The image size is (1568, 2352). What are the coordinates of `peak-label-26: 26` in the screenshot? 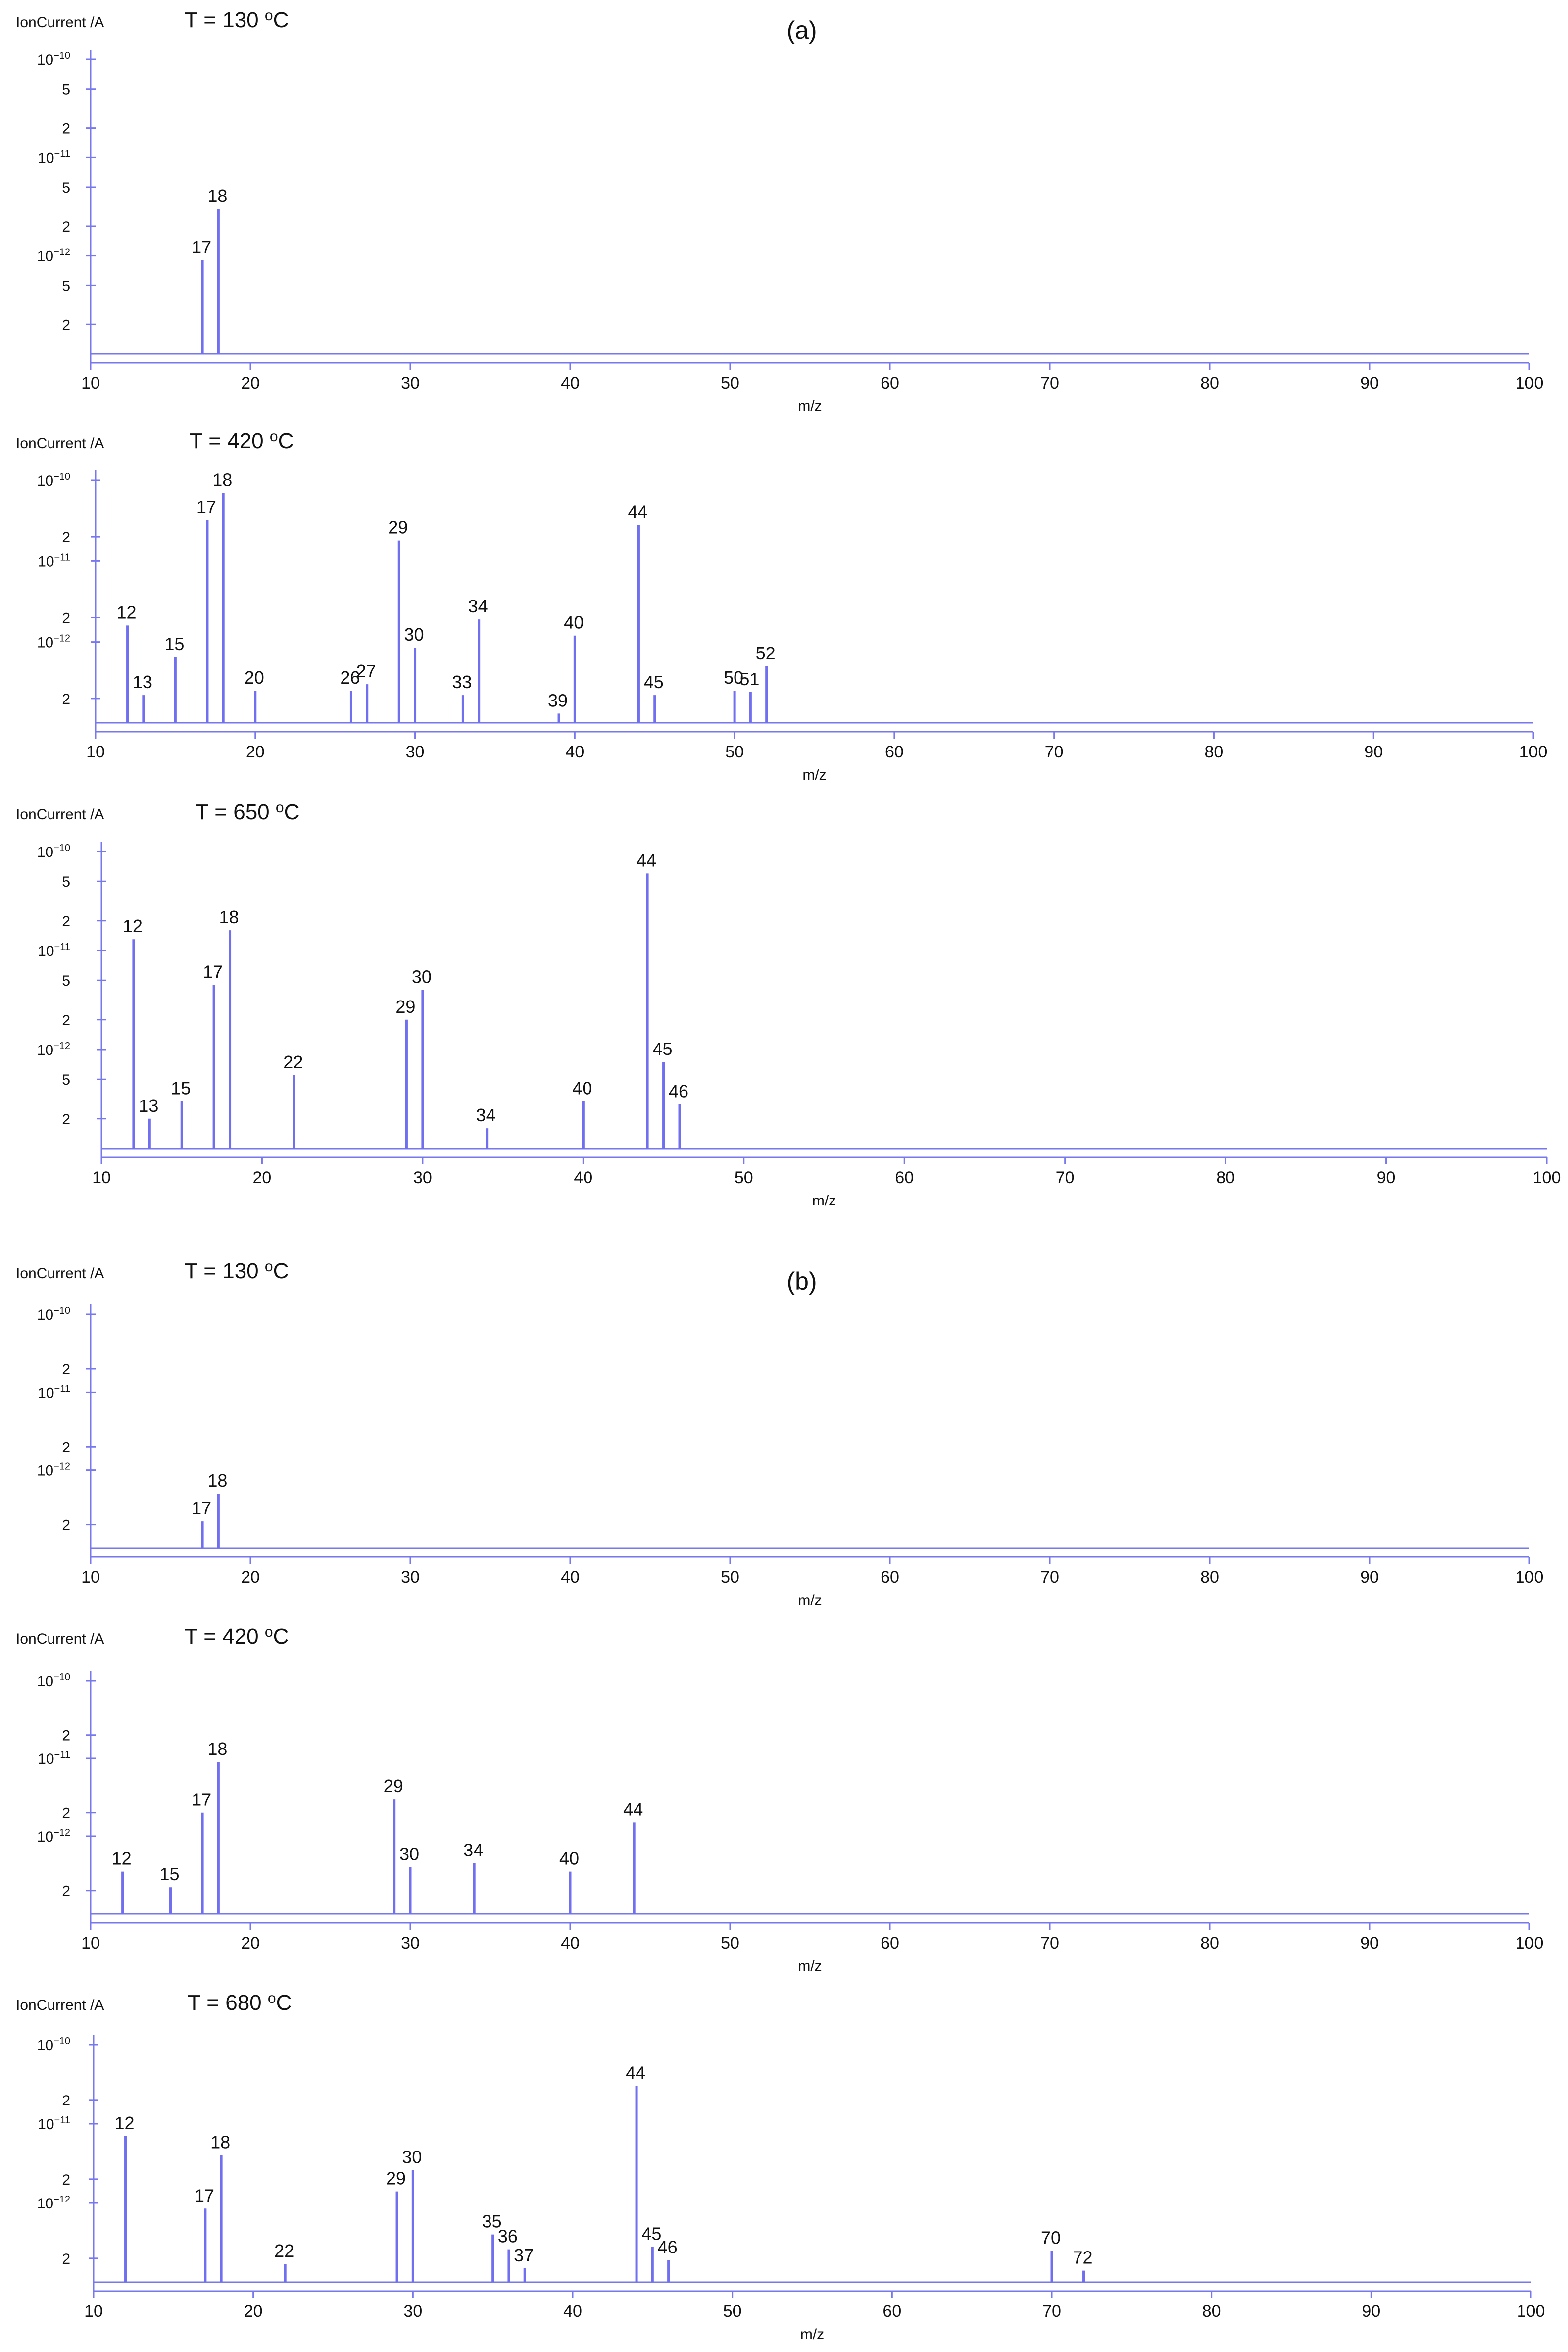 It's located at (350, 677).